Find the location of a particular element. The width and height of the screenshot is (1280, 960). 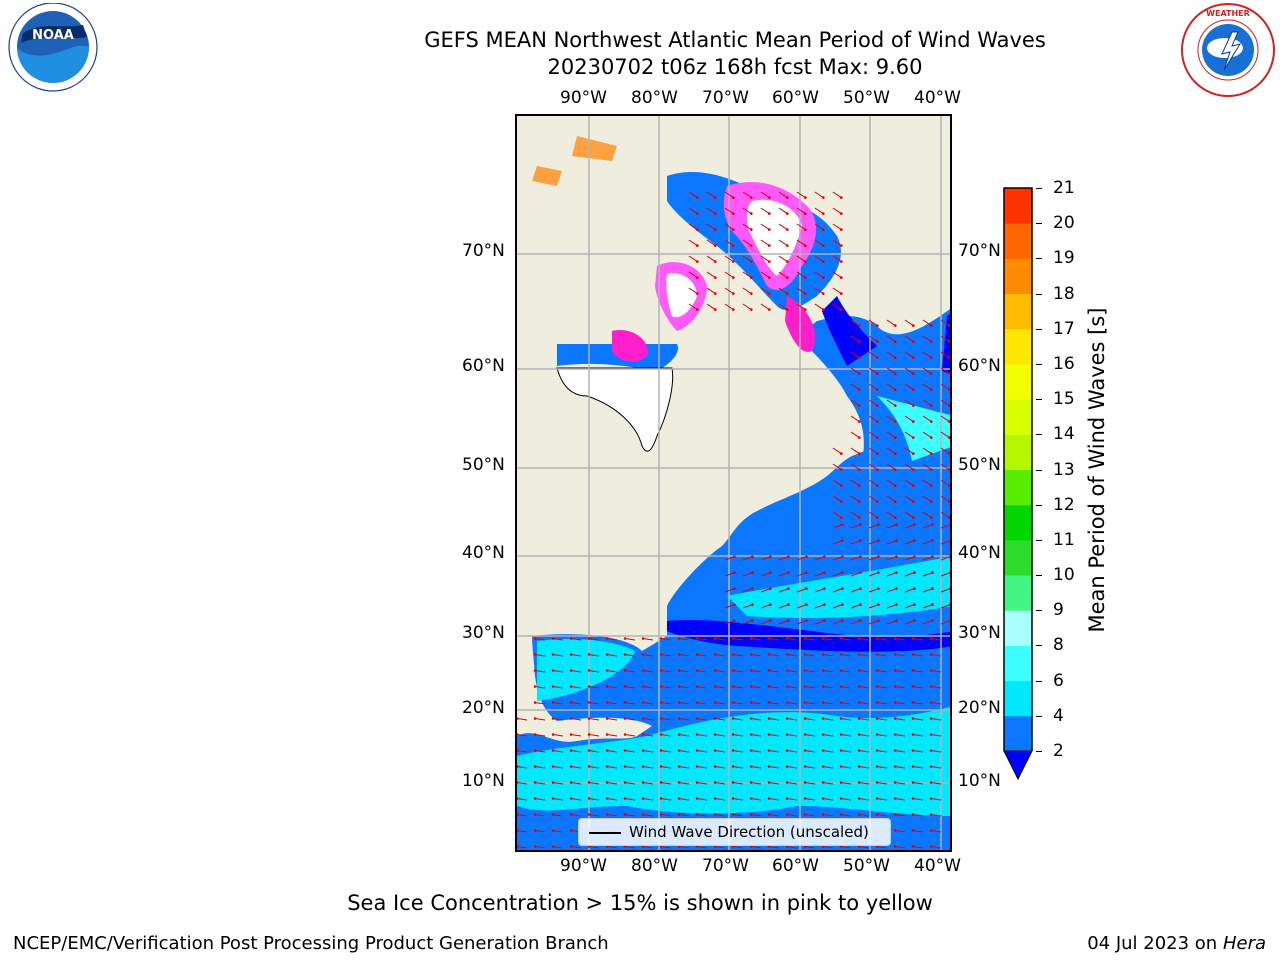

svg-text: WEATHER is located at coordinates (1228, 13).